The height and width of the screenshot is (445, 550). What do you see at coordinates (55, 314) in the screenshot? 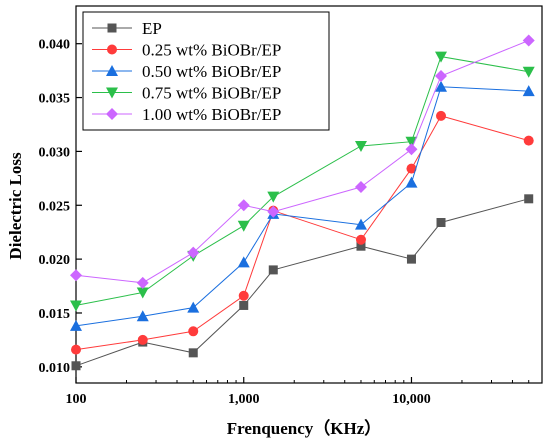
I see `y-tick-label: 0.015` at bounding box center [55, 314].